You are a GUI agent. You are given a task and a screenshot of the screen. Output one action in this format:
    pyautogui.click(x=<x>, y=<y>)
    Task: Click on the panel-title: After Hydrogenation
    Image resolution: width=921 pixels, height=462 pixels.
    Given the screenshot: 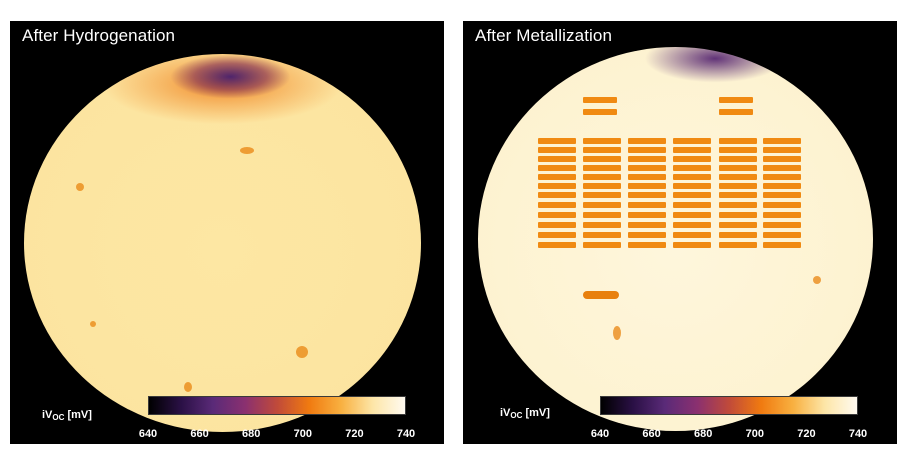 What is the action you would take?
    pyautogui.click(x=99, y=35)
    